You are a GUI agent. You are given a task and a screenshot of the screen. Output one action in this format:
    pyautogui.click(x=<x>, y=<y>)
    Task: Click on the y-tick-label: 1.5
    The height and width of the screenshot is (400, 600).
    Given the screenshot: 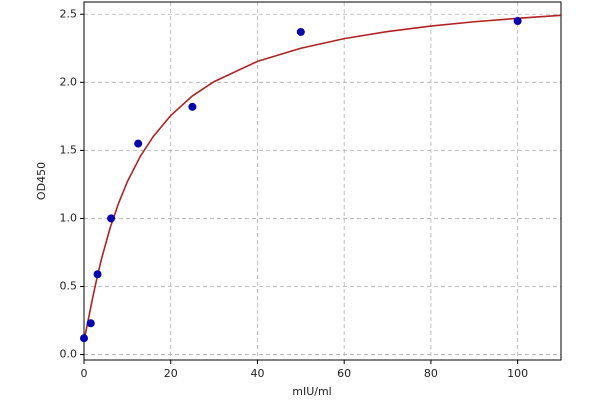 What is the action you would take?
    pyautogui.click(x=69, y=149)
    